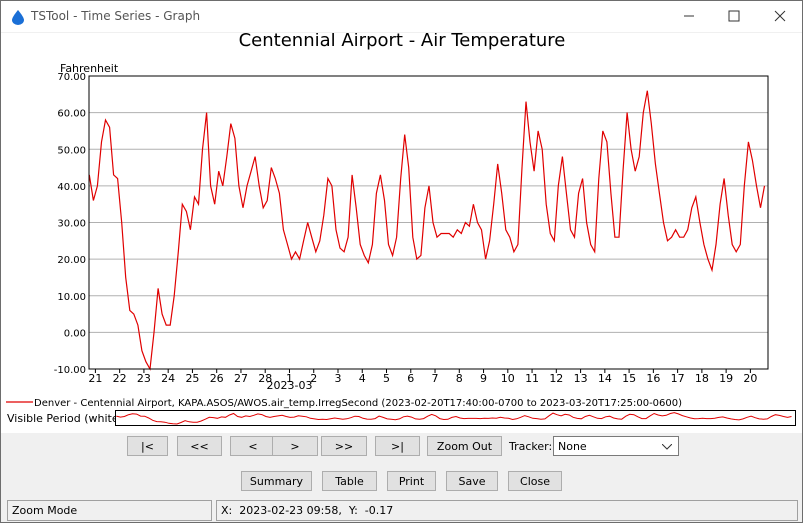 The height and width of the screenshot is (523, 803). I want to click on action-button: Close, so click(535, 481).